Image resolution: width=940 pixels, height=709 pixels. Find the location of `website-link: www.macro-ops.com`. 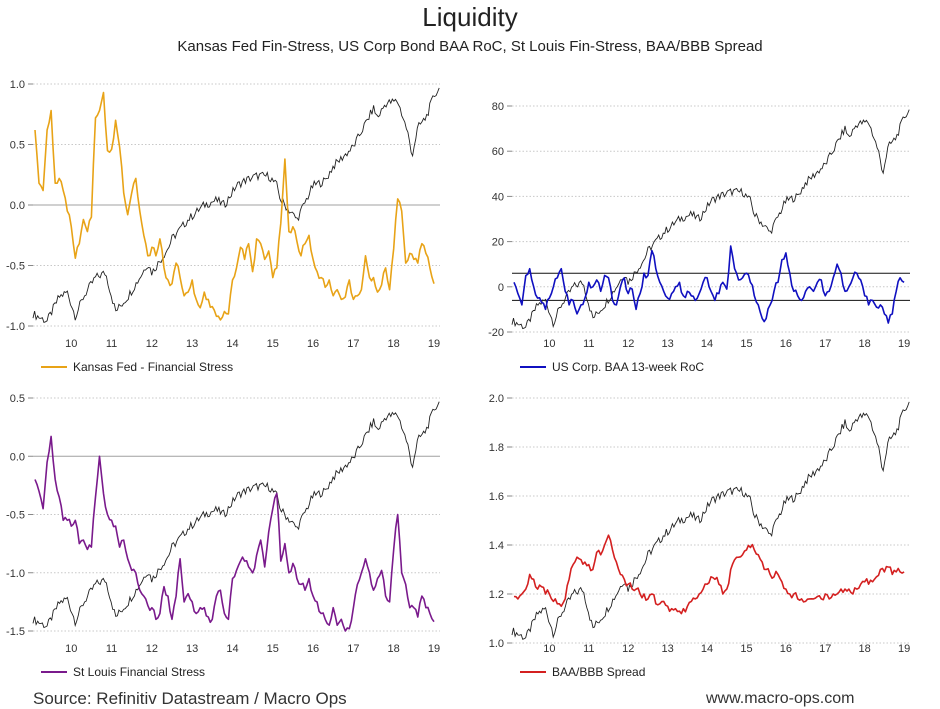

website-link: www.macro-ops.com is located at coordinates (780, 698).